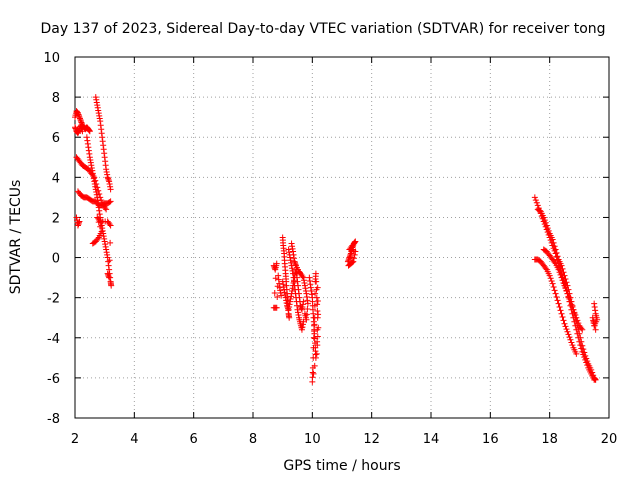  Describe the element at coordinates (344, 439) in the screenshot. I see `x-tick-labels: 2 4 6 8 10 12 14 16 18 20` at that location.